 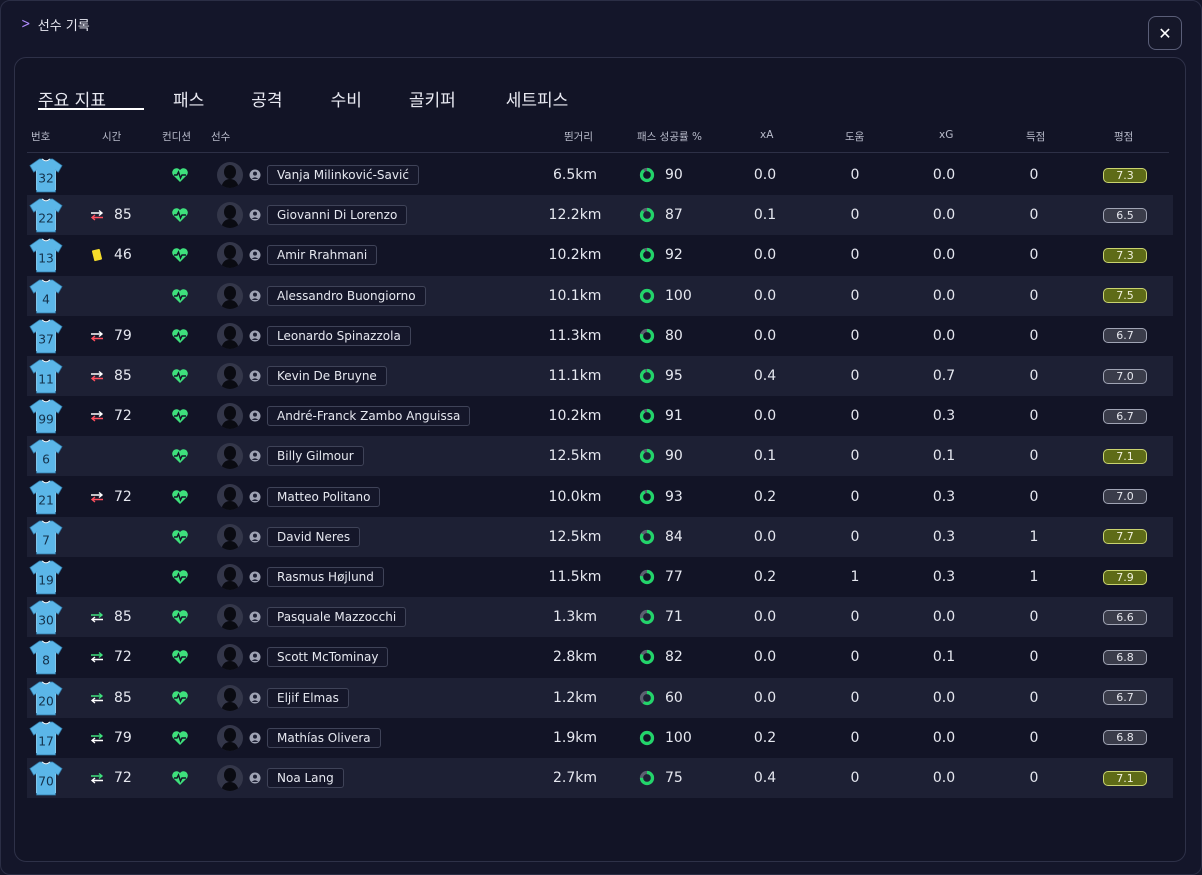 What do you see at coordinates (324, 496) in the screenshot?
I see `player-name: Matteo Politano` at bounding box center [324, 496].